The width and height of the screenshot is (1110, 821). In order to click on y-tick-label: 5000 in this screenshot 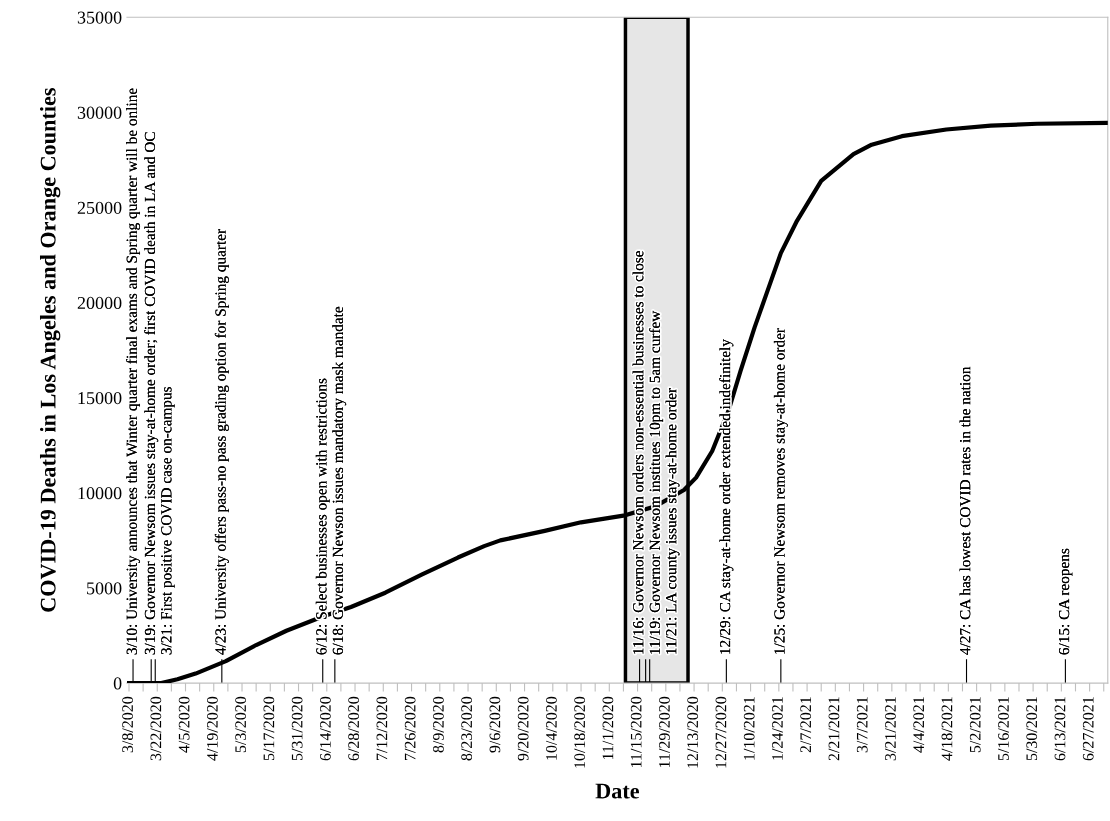, I will do `click(104, 588)`.